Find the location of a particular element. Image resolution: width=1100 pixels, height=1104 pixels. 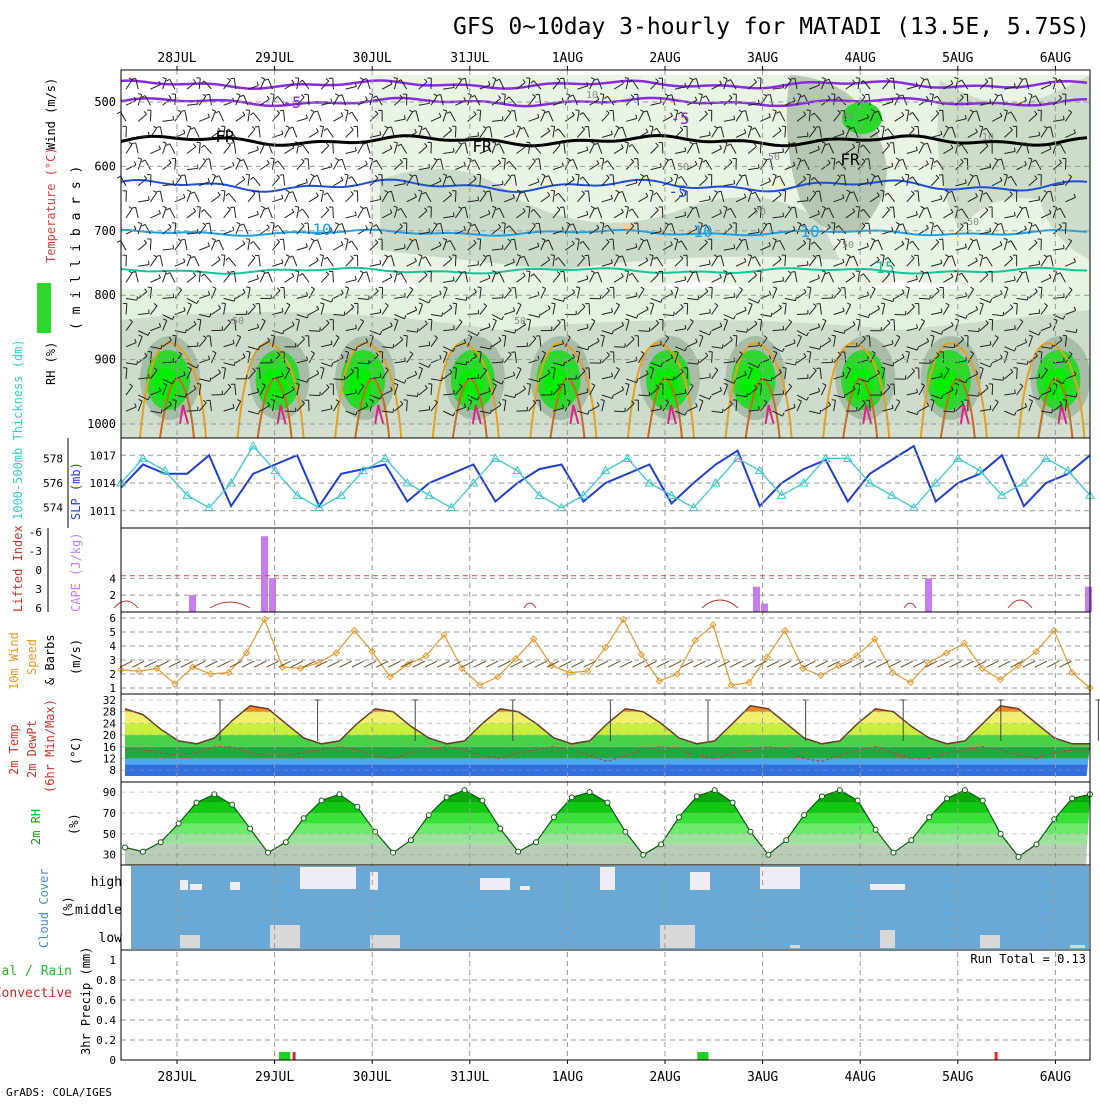

wind-unit-label: (m/s) is located at coordinates (76, 657).